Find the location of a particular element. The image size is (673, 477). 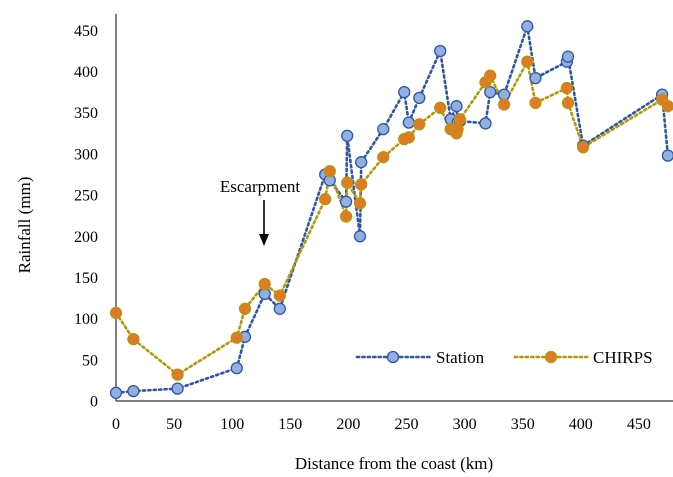

y-tick-label: 350 is located at coordinates (86, 113).